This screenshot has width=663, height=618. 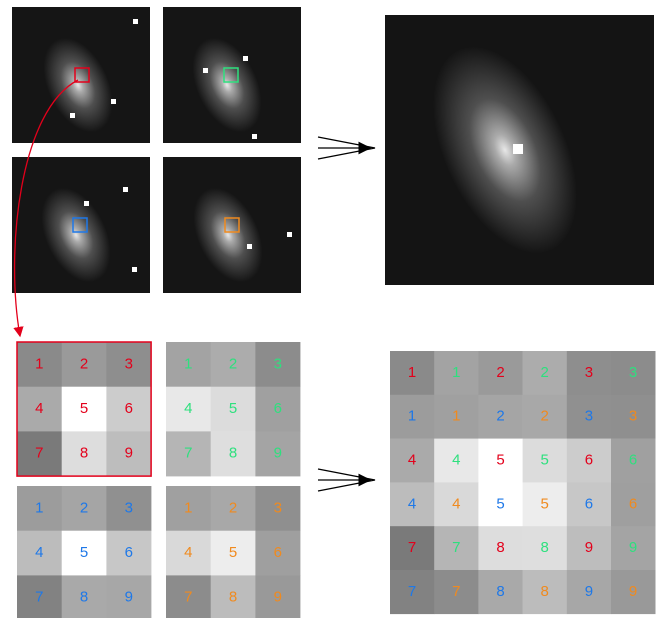 What do you see at coordinates (518, 149) in the screenshot?
I see `core` at bounding box center [518, 149].